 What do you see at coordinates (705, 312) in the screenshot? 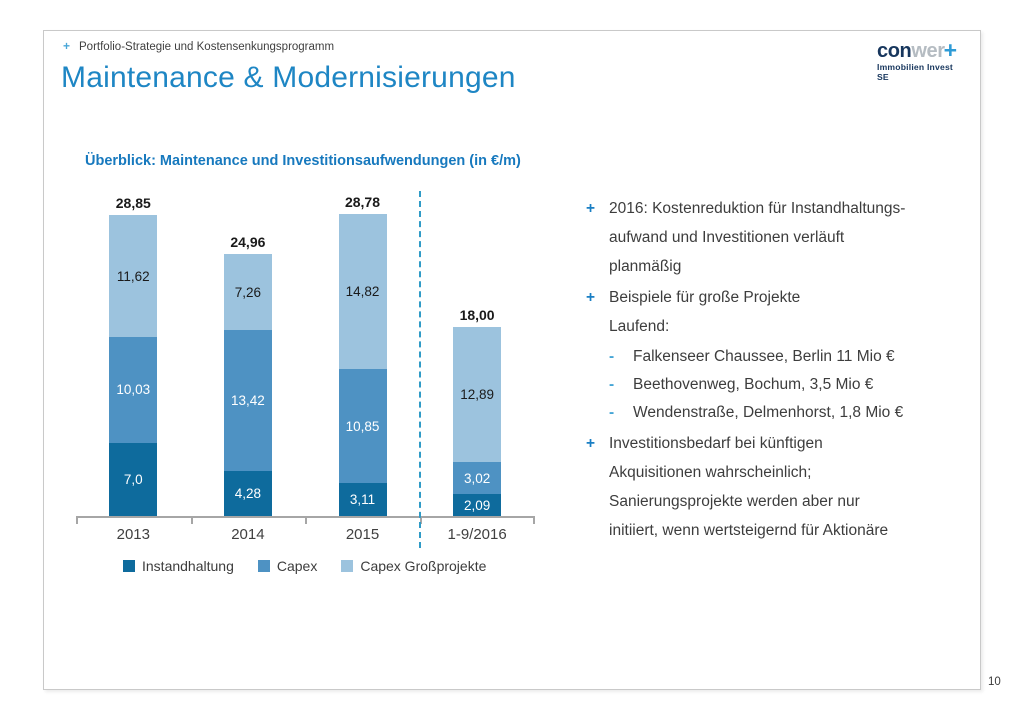
I see `bullet-text: Beispiele für große Projekte Laufend:` at bounding box center [705, 312].